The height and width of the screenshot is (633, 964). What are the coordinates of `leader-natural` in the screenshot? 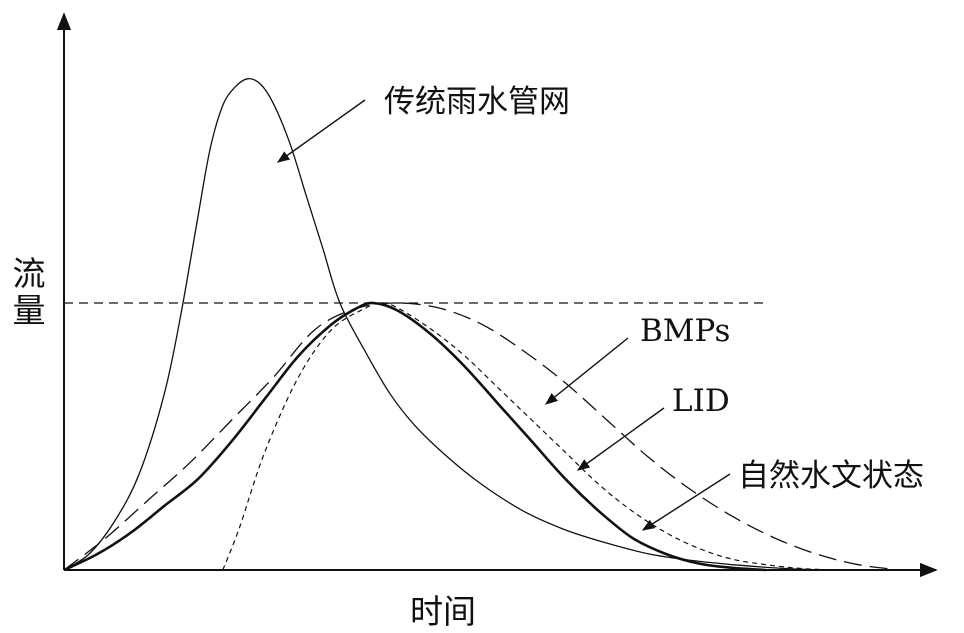 It's located at (686, 502).